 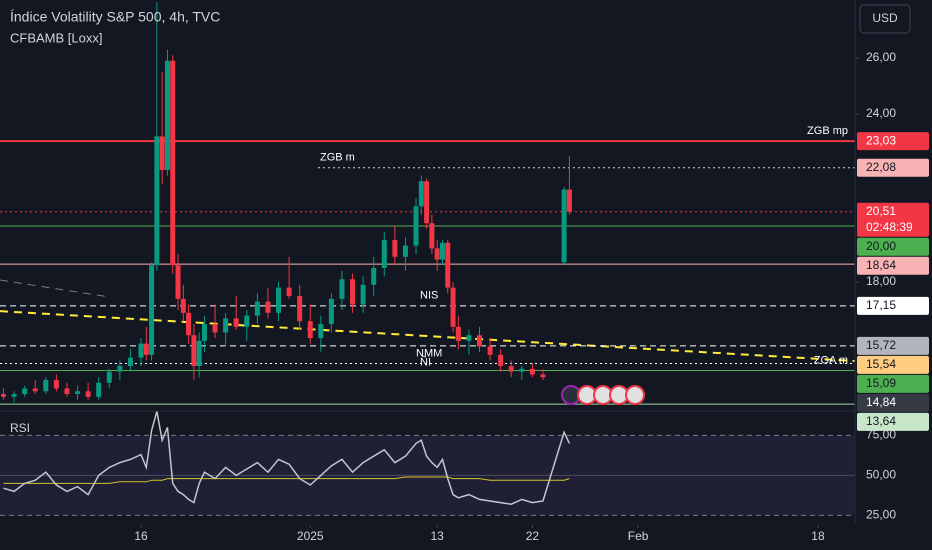 What do you see at coordinates (881, 435) in the screenshot?
I see `rsi-tick-label: 75,00` at bounding box center [881, 435].